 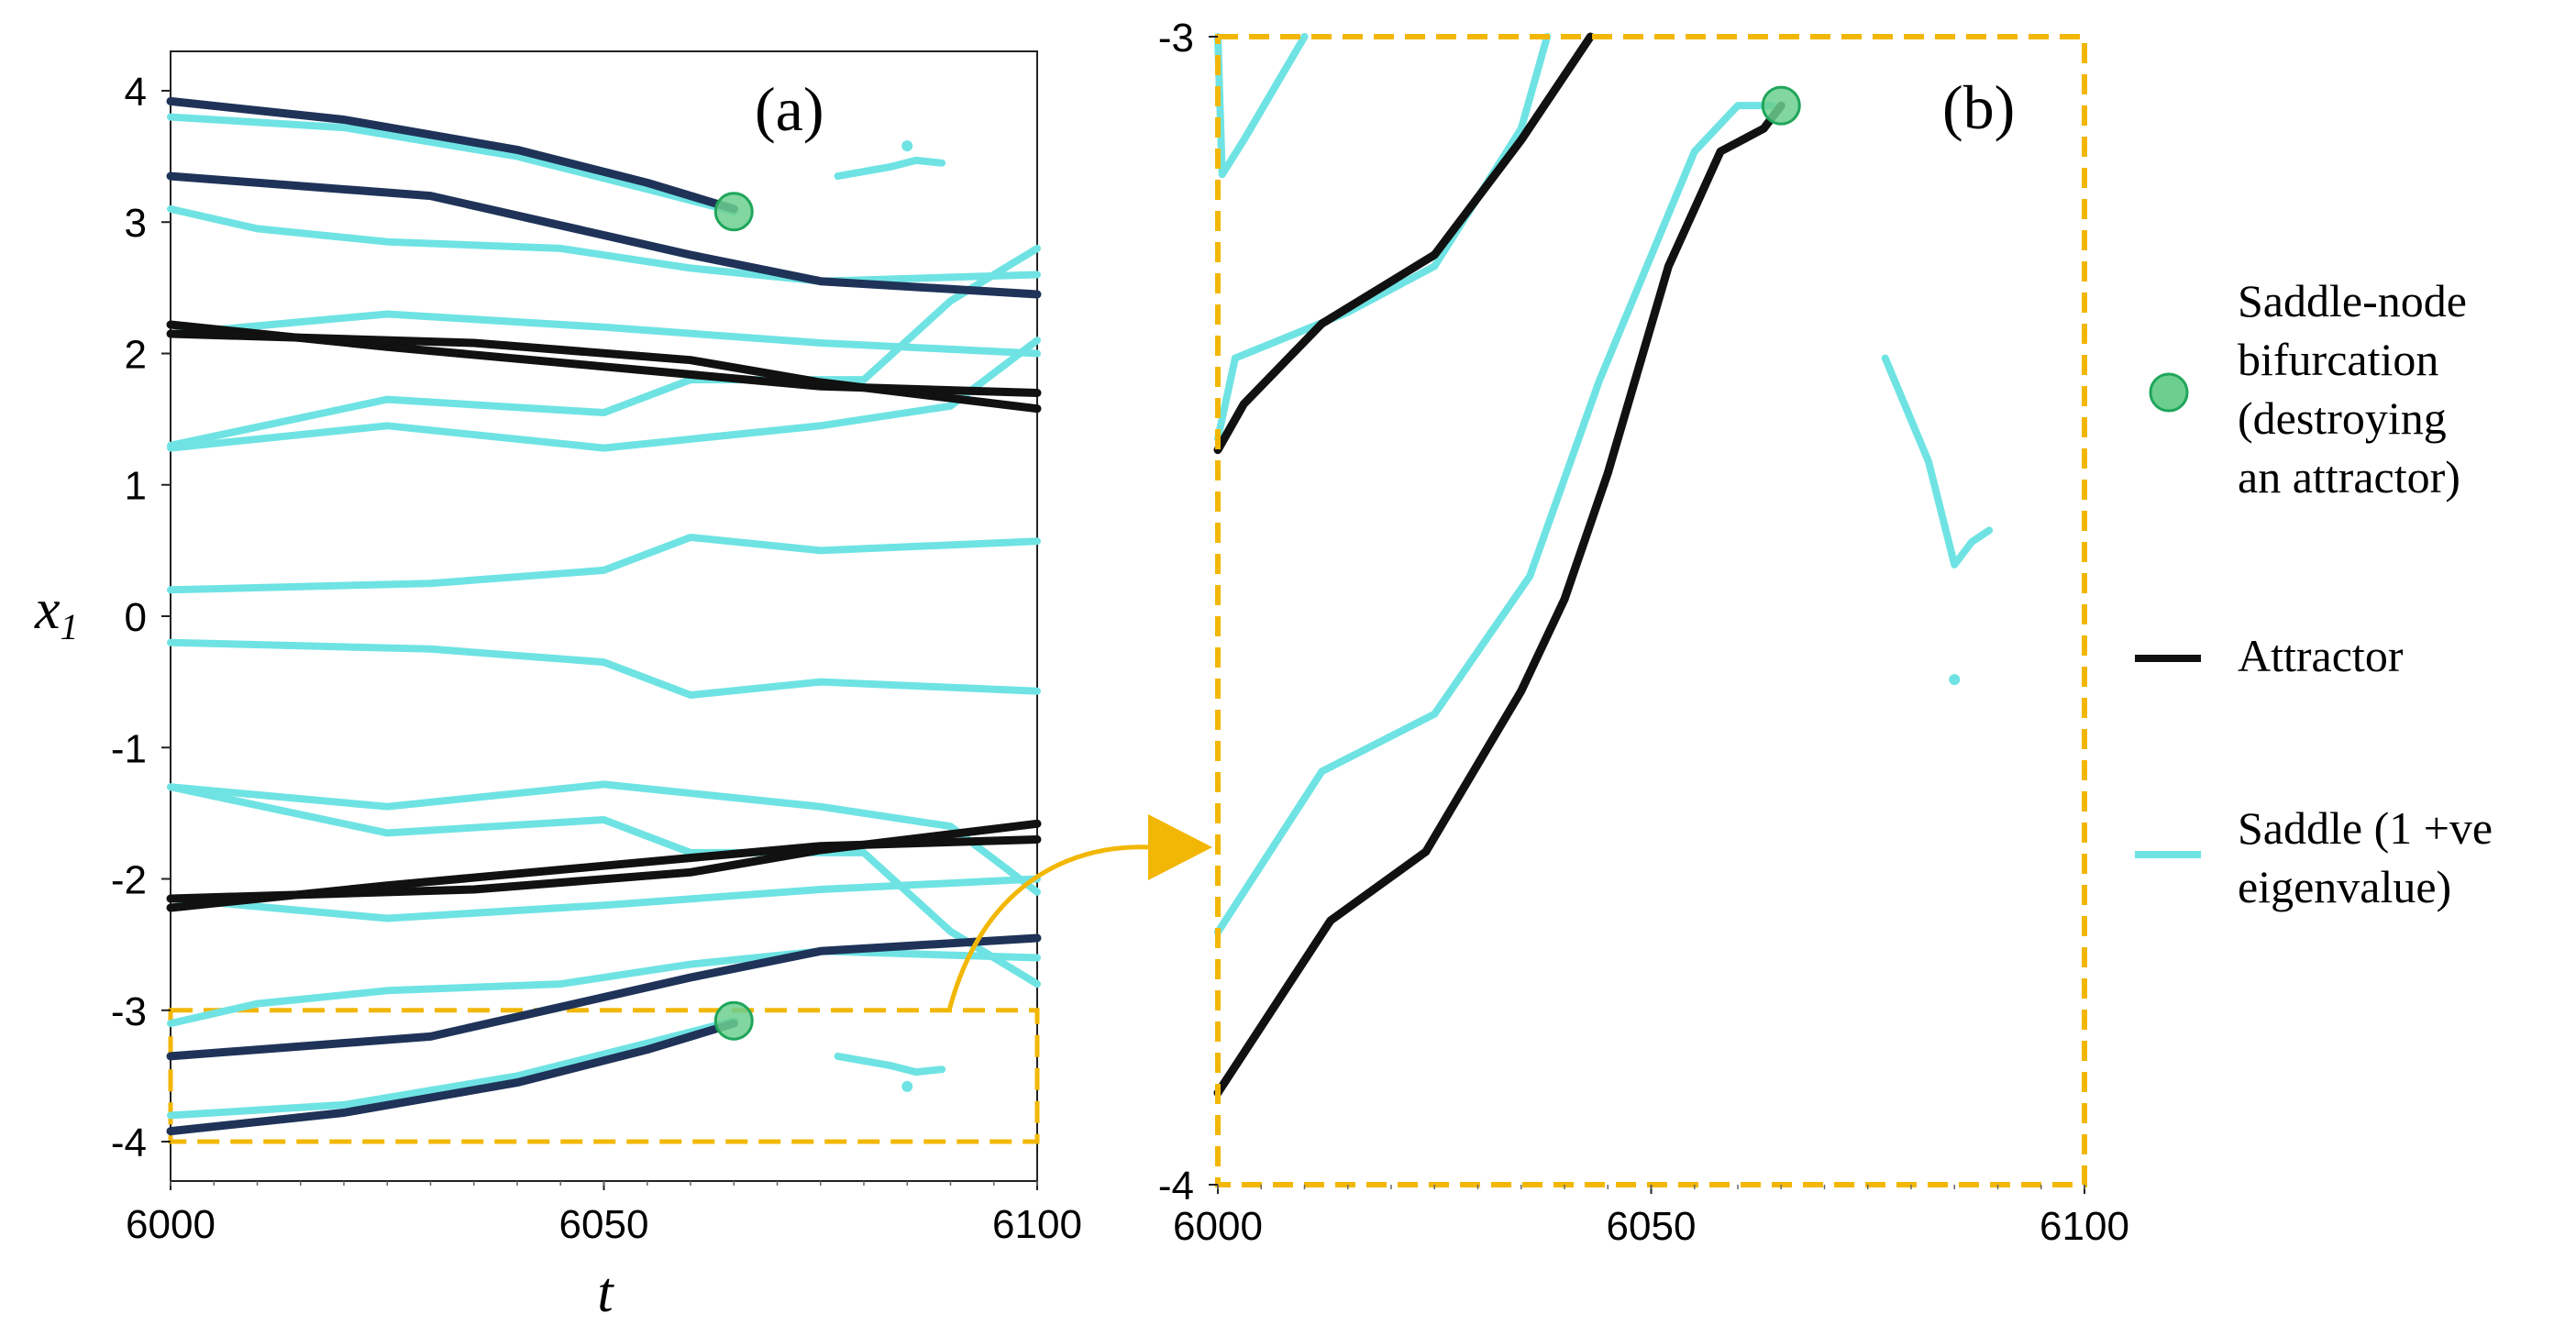 What do you see at coordinates (2338, 359) in the screenshot?
I see `legend-bifurcation-line-2: bifurcation` at bounding box center [2338, 359].